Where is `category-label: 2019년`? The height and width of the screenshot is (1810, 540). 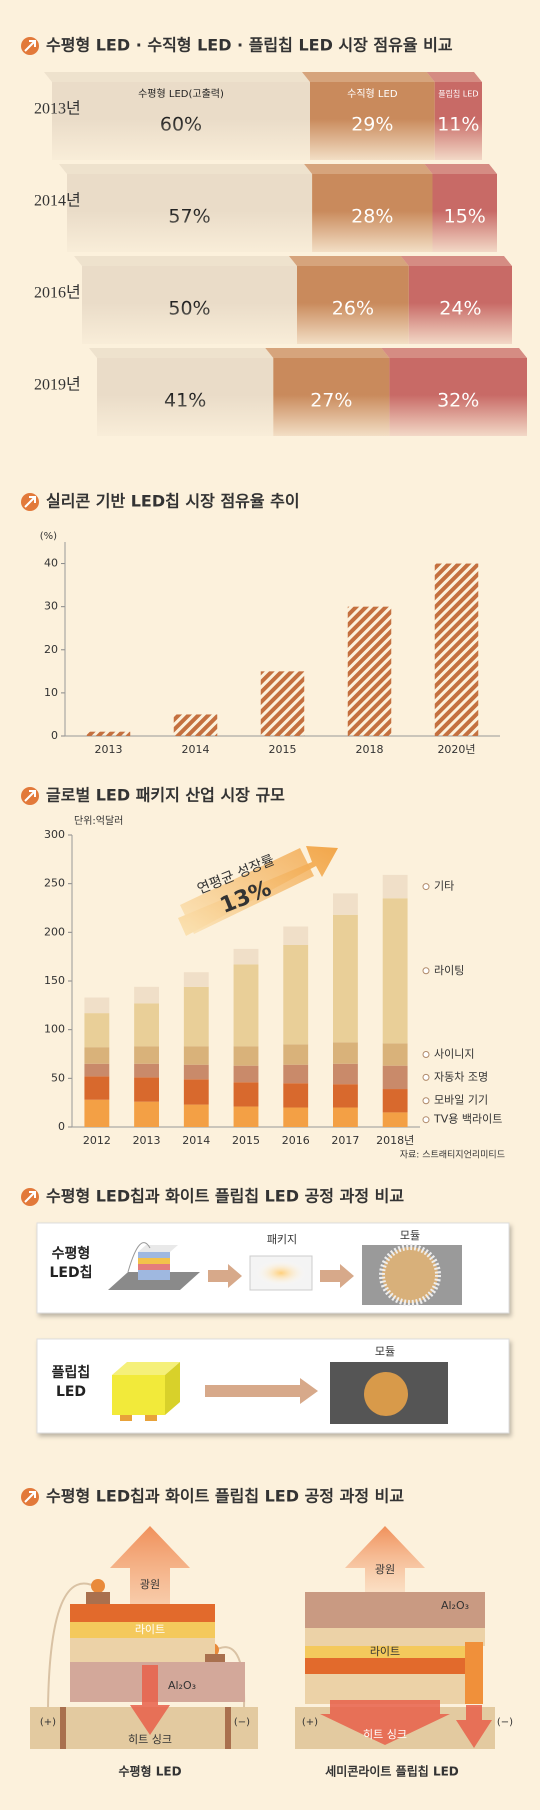 category-label: 2019년 is located at coordinates (57, 385).